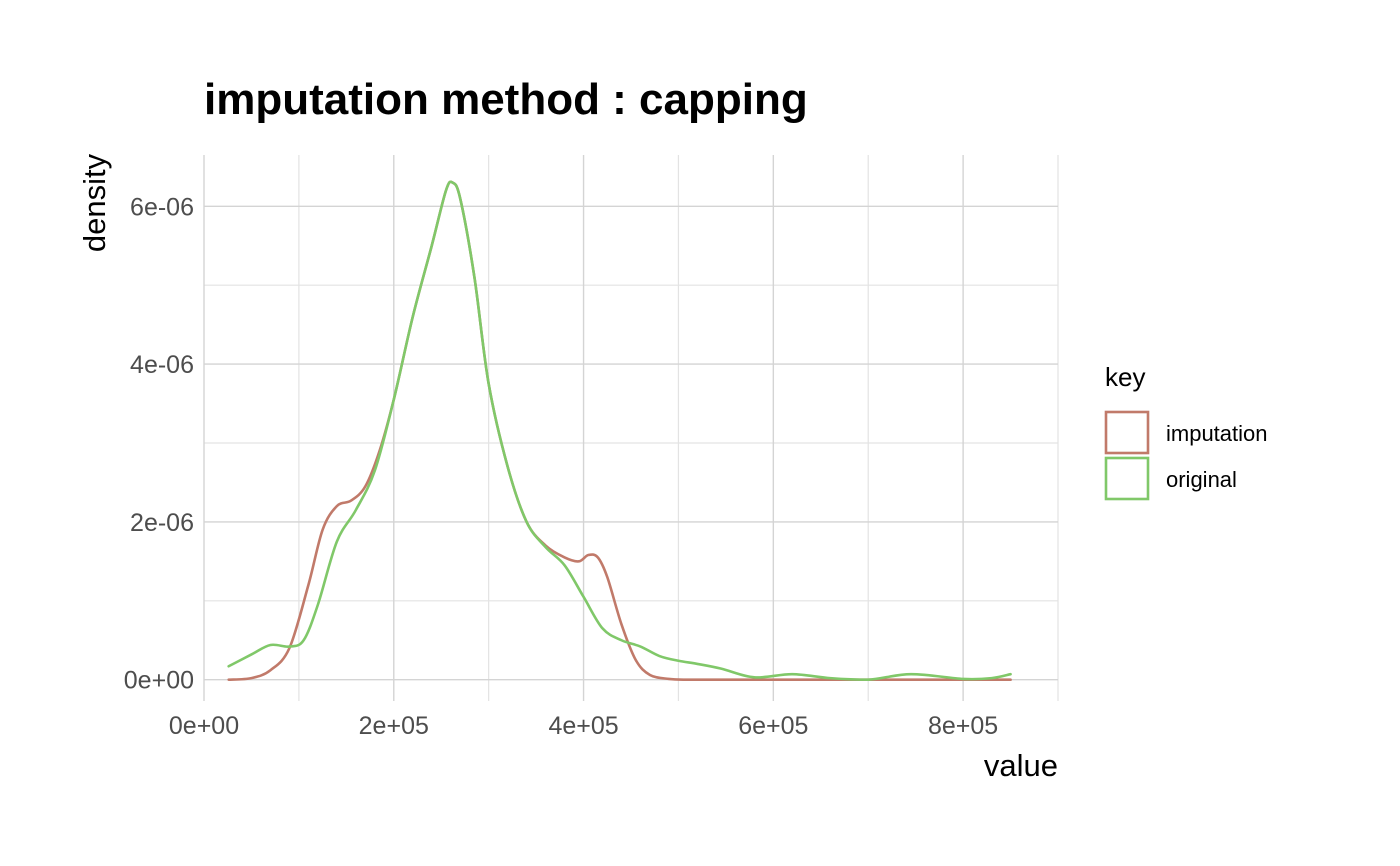 Image resolution: width=1400 pixels, height=866 pixels. What do you see at coordinates (773, 726) in the screenshot?
I see `x-tick-label: 6e+05` at bounding box center [773, 726].